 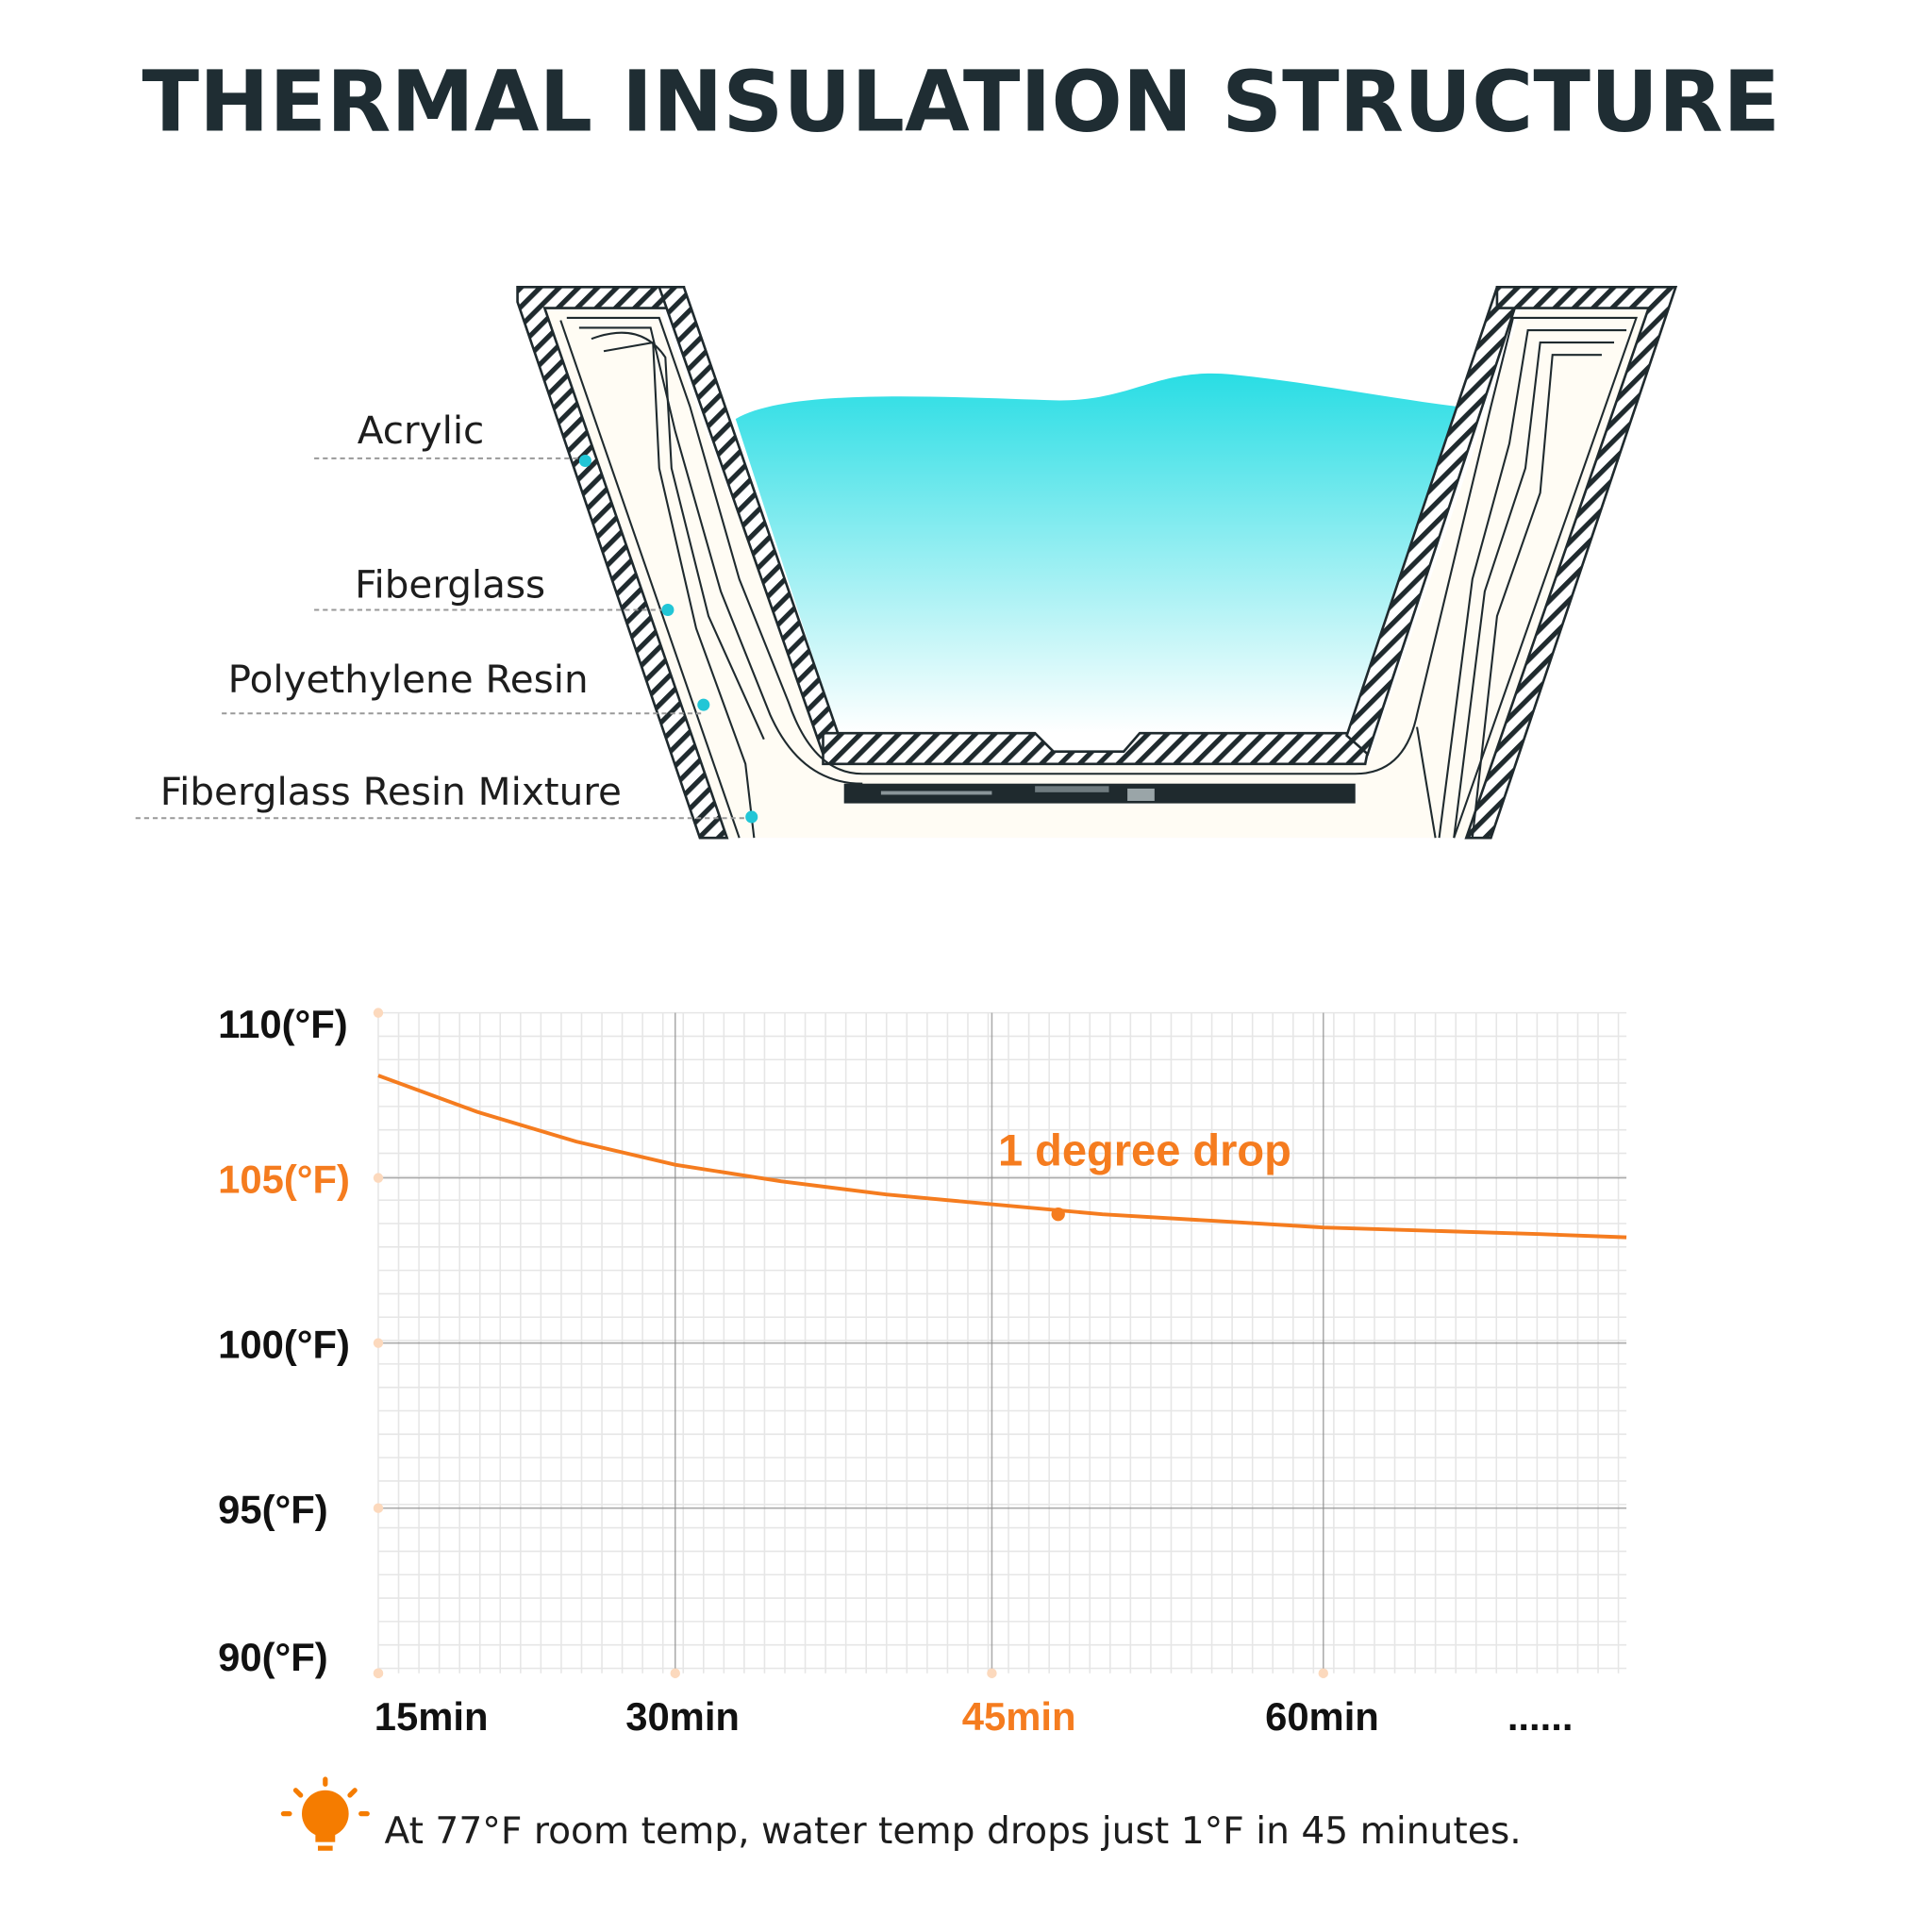 I want to click on label-acrylic: Acrylic, so click(x=453, y=438).